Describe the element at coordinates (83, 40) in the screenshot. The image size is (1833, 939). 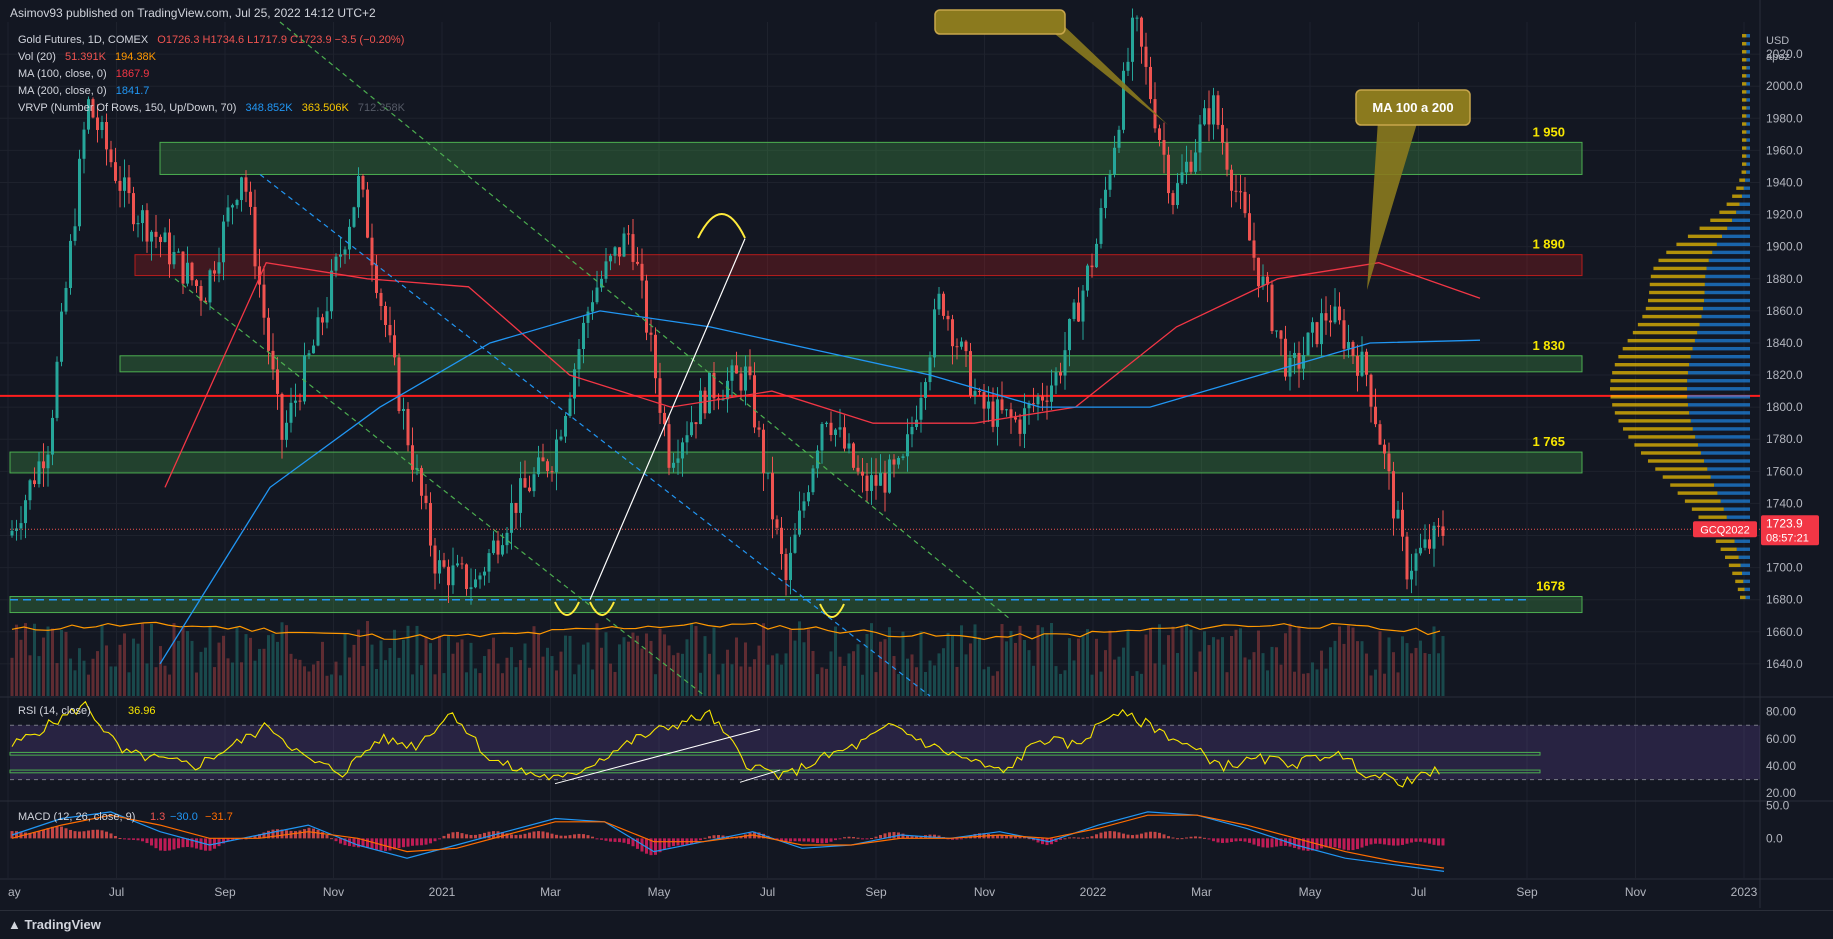
I see `legend-symbol: Gold Futures, 1D, COMEX` at that location.